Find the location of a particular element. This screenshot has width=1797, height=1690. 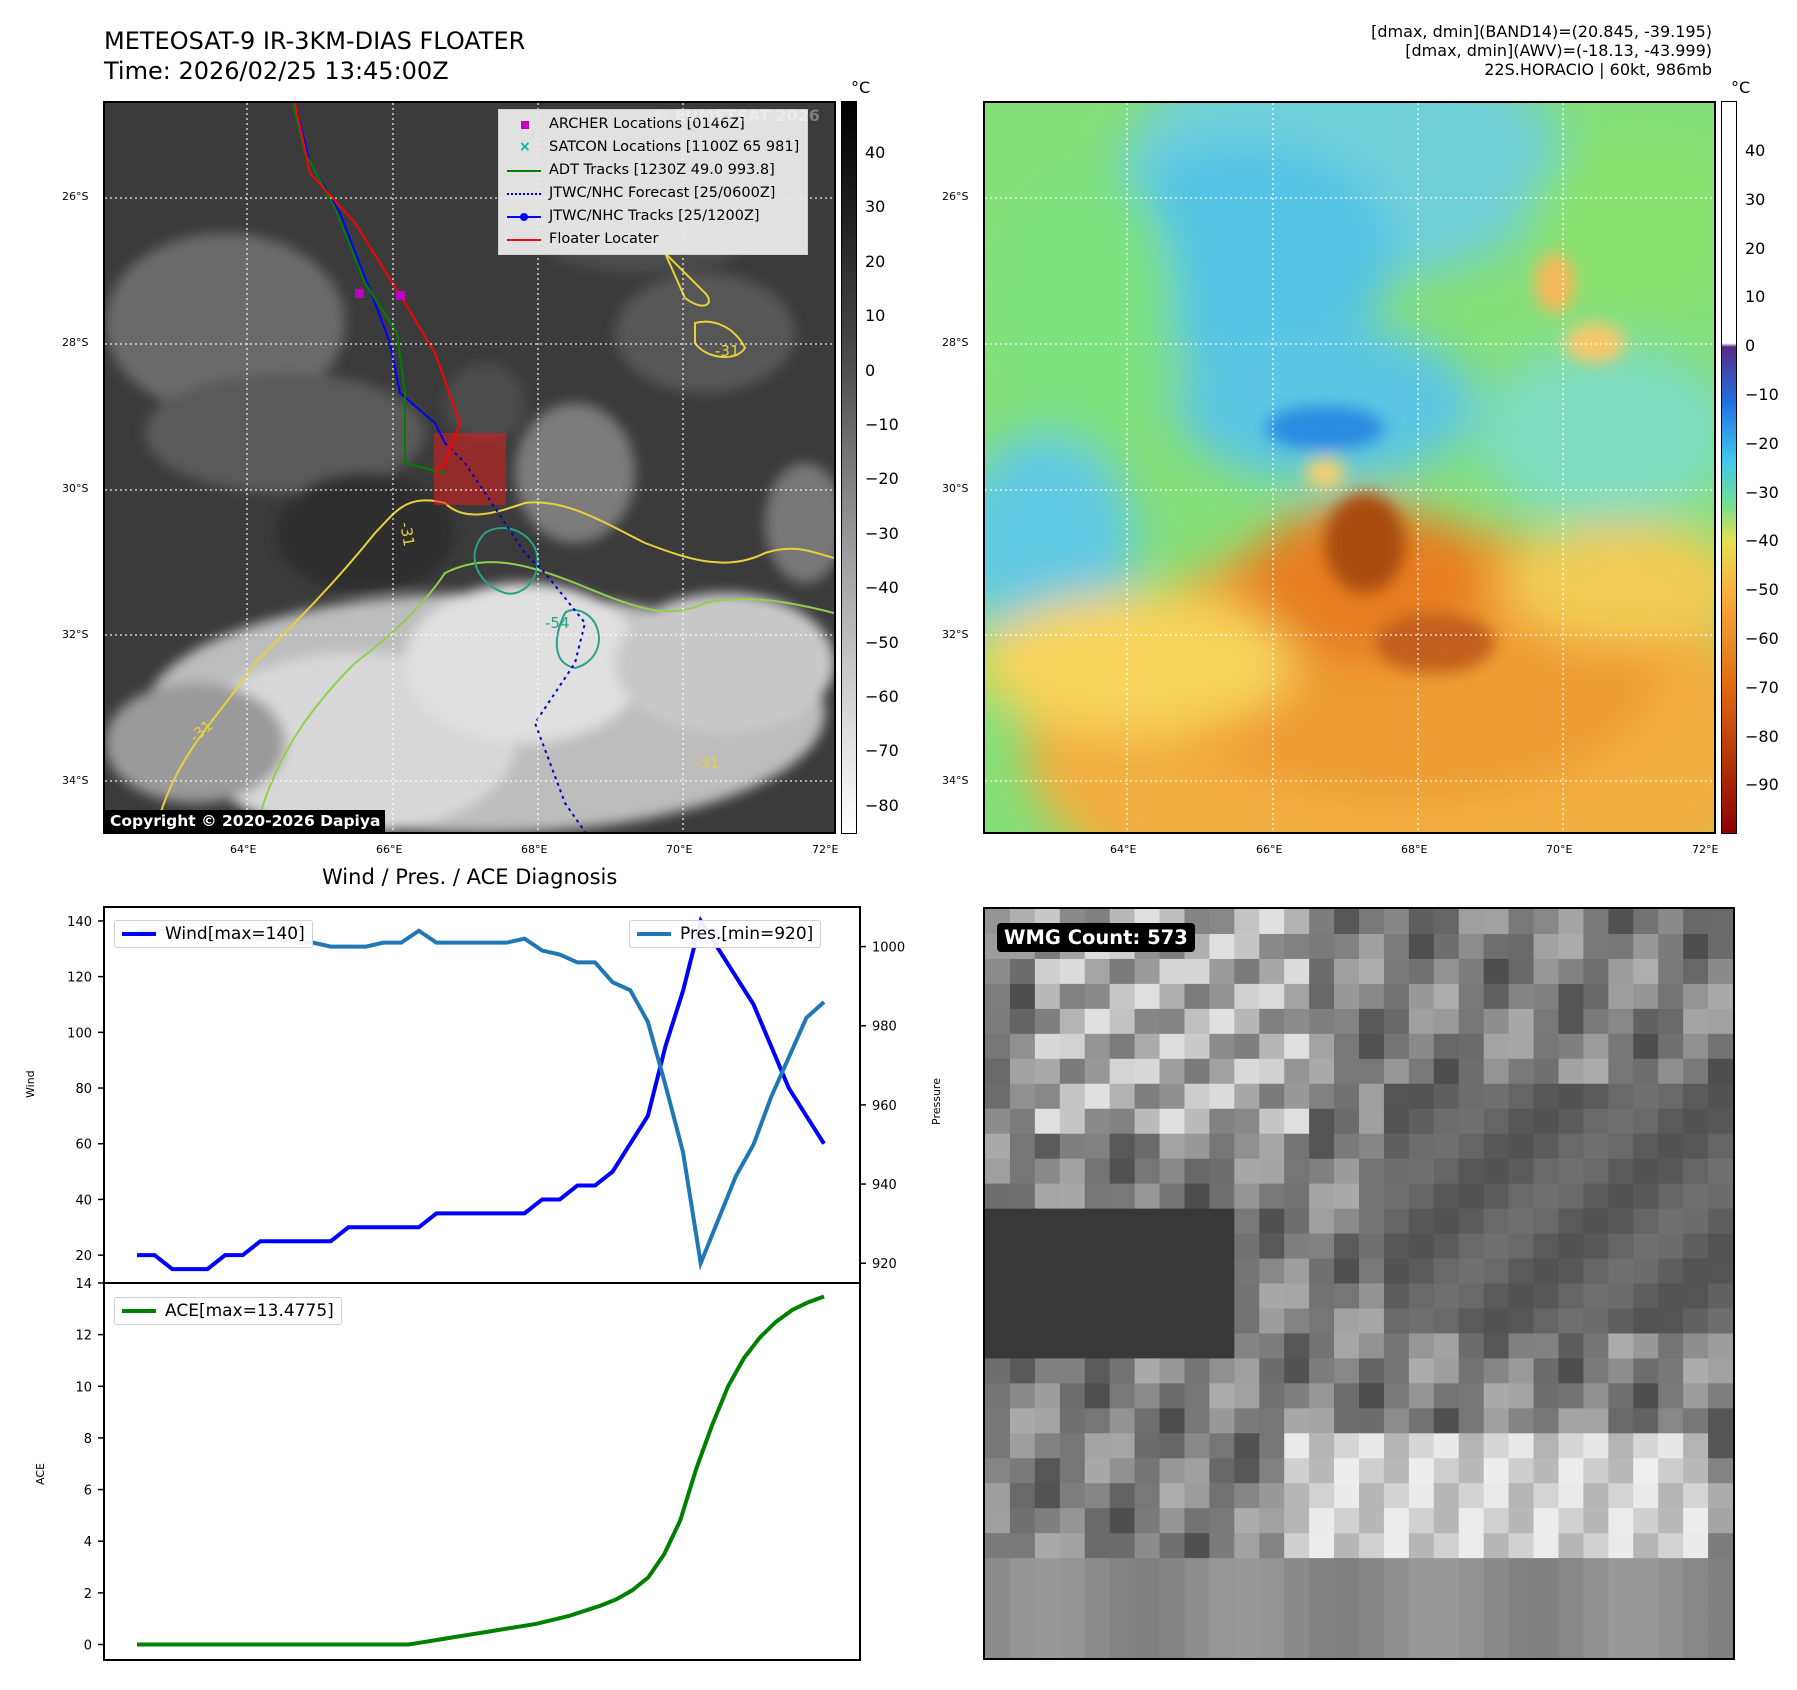

ace-ytick-label: 10 is located at coordinates (83, 1387).